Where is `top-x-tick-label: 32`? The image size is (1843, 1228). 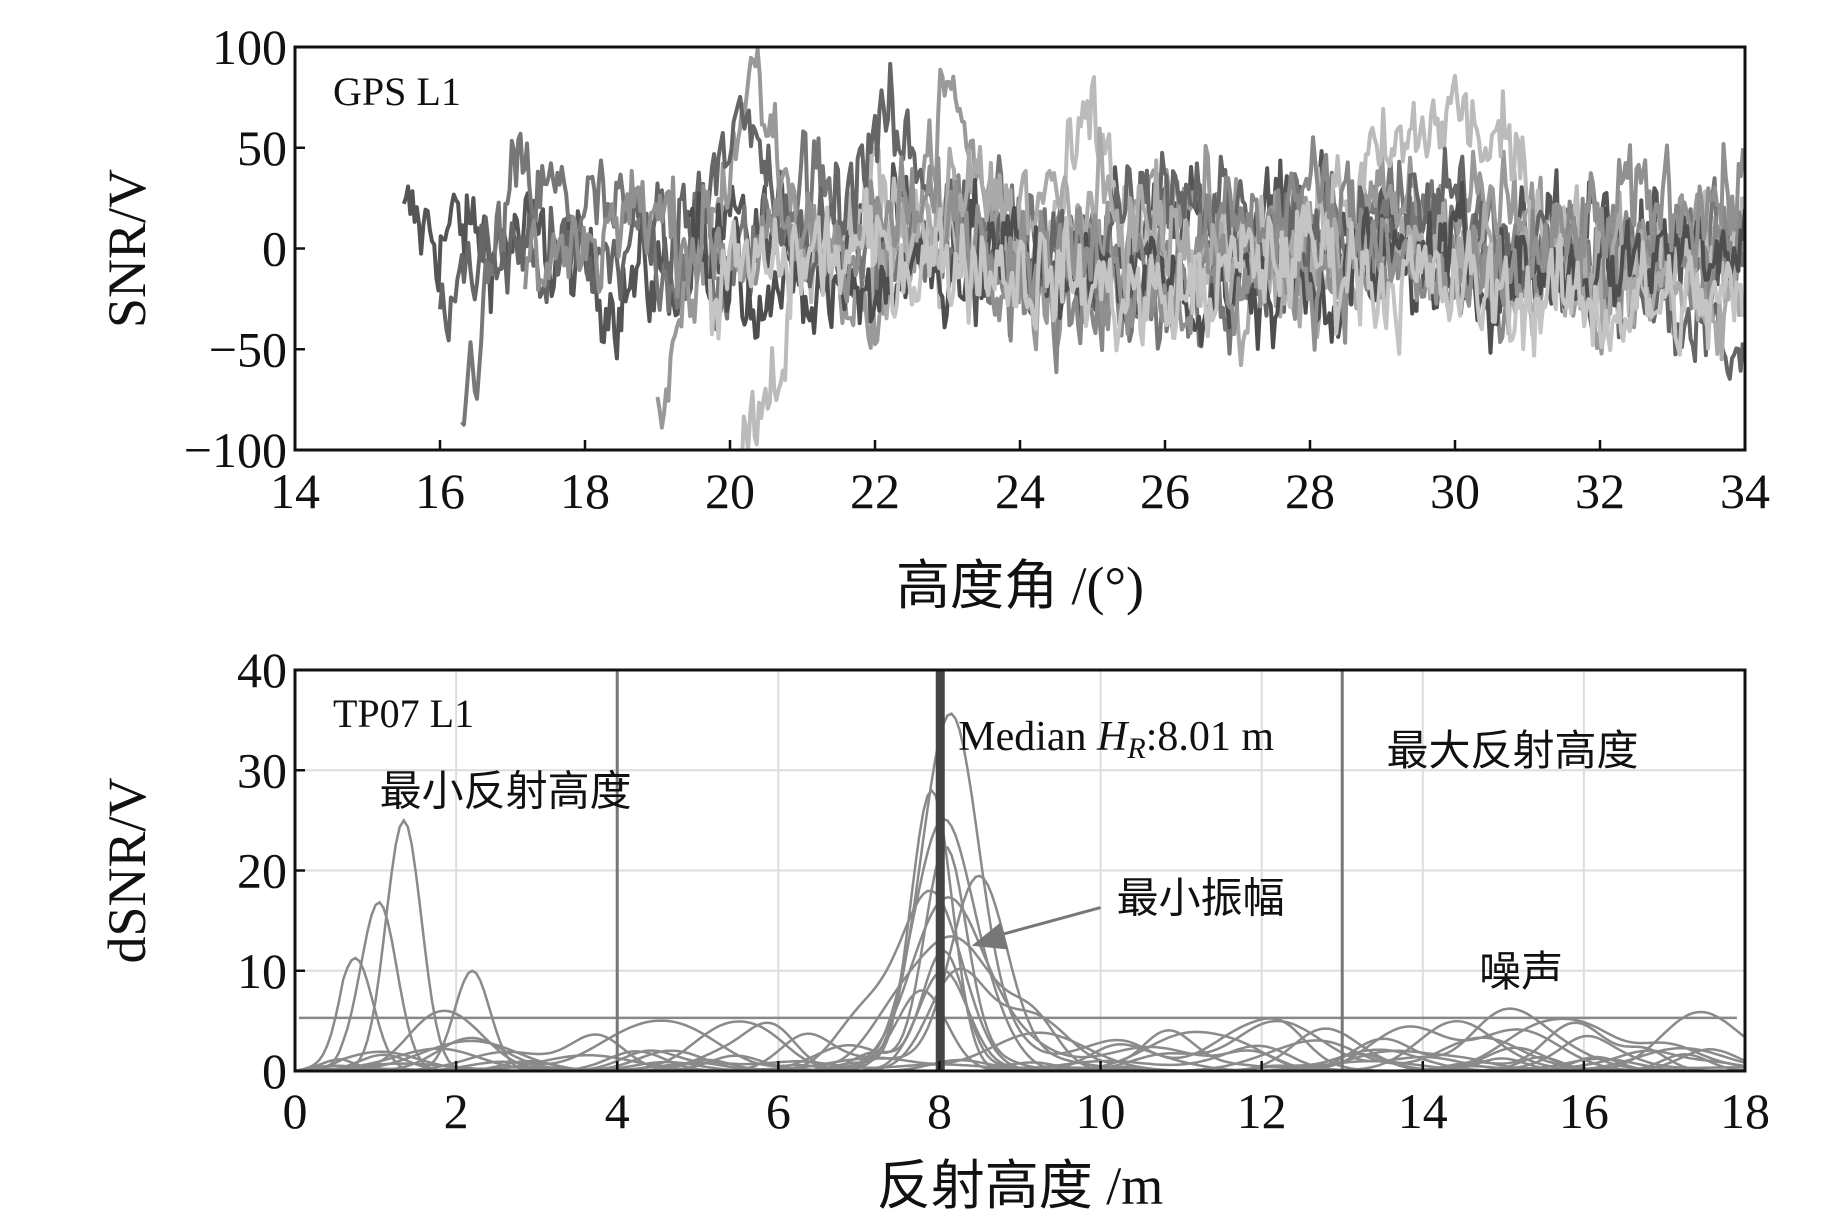 top-x-tick-label: 32 is located at coordinates (1600, 491).